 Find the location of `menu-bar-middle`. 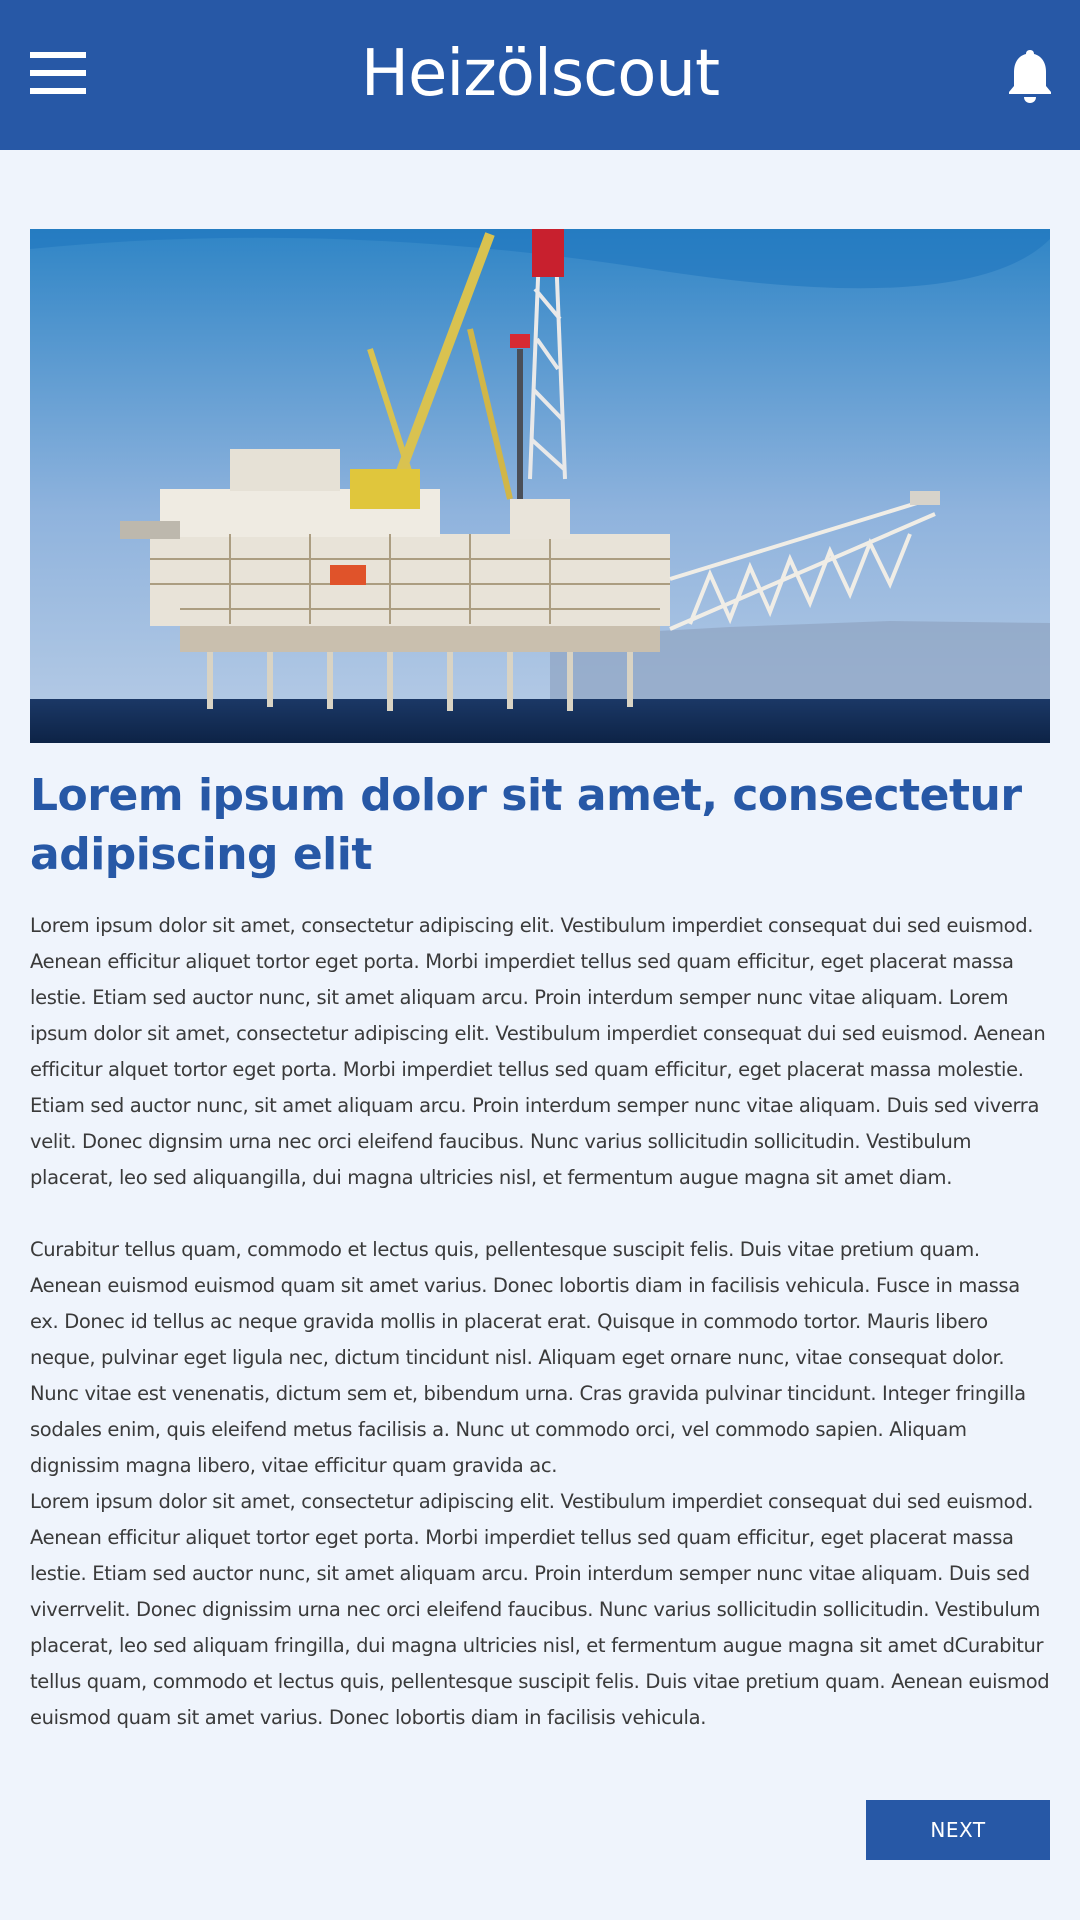

menu-bar-middle is located at coordinates (58, 73).